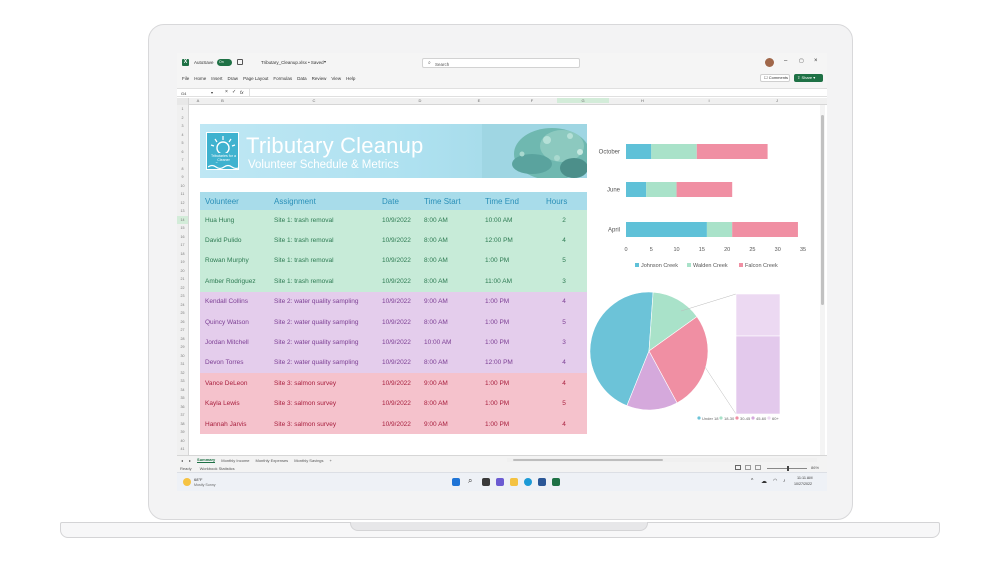 This screenshot has height=562, width=1000. What do you see at coordinates (470, 480) in the screenshot?
I see `taskbar-search-icon: ⌕` at bounding box center [470, 480].